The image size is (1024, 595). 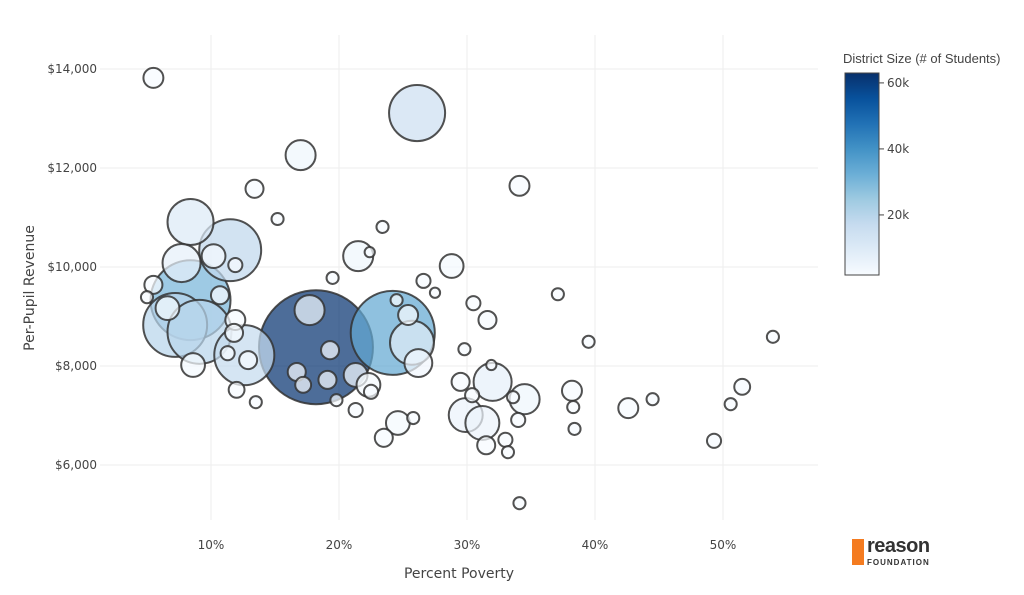 I want to click on x-tick-label: 30%, so click(x=467, y=545).